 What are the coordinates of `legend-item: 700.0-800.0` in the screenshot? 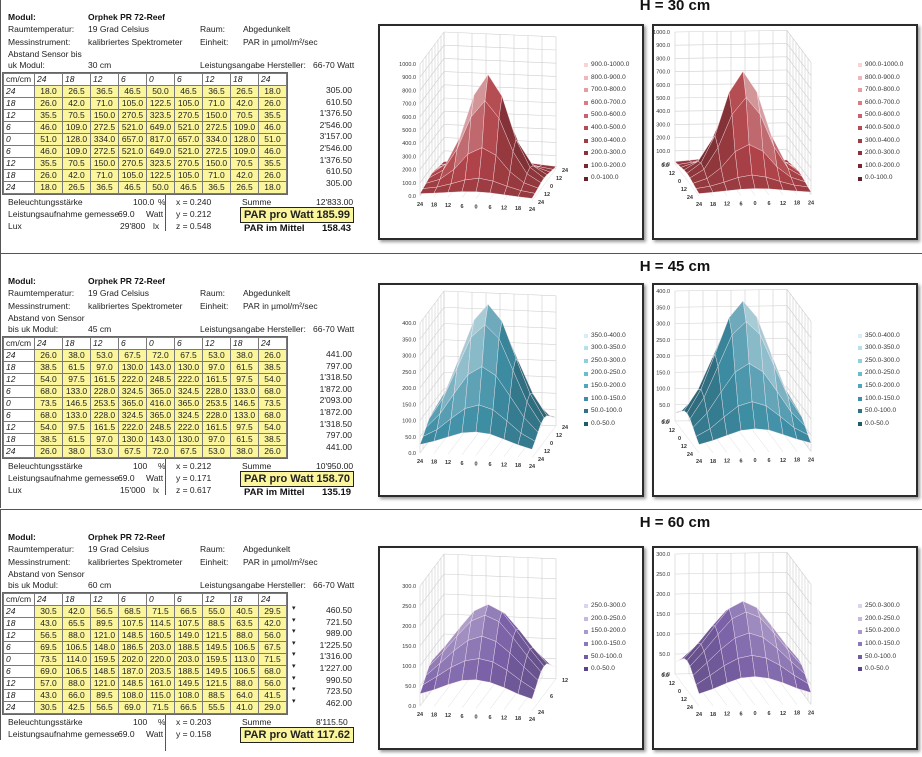 It's located at (880, 90).